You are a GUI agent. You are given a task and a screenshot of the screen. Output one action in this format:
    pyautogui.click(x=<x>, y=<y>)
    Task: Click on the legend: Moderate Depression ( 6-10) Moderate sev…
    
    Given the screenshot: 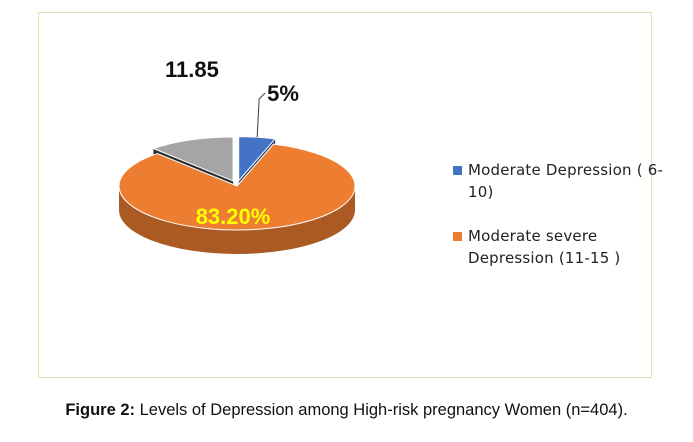 What is the action you would take?
    pyautogui.click(x=568, y=225)
    